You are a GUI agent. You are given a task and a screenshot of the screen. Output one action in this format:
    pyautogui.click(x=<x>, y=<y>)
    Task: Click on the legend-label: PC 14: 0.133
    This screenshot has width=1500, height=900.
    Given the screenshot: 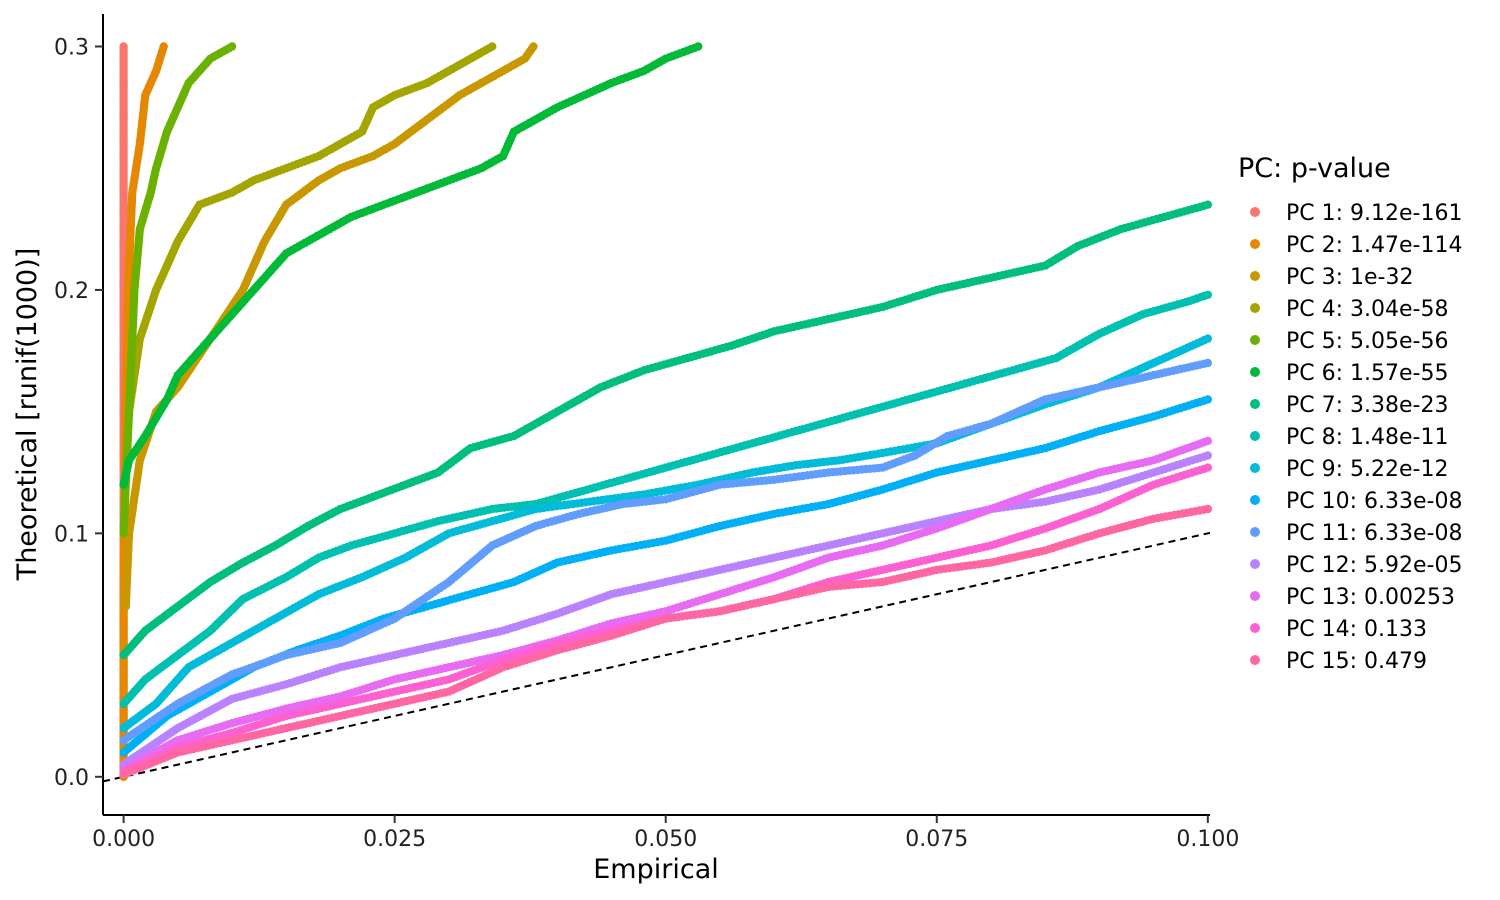 What is the action you would take?
    pyautogui.click(x=1356, y=629)
    